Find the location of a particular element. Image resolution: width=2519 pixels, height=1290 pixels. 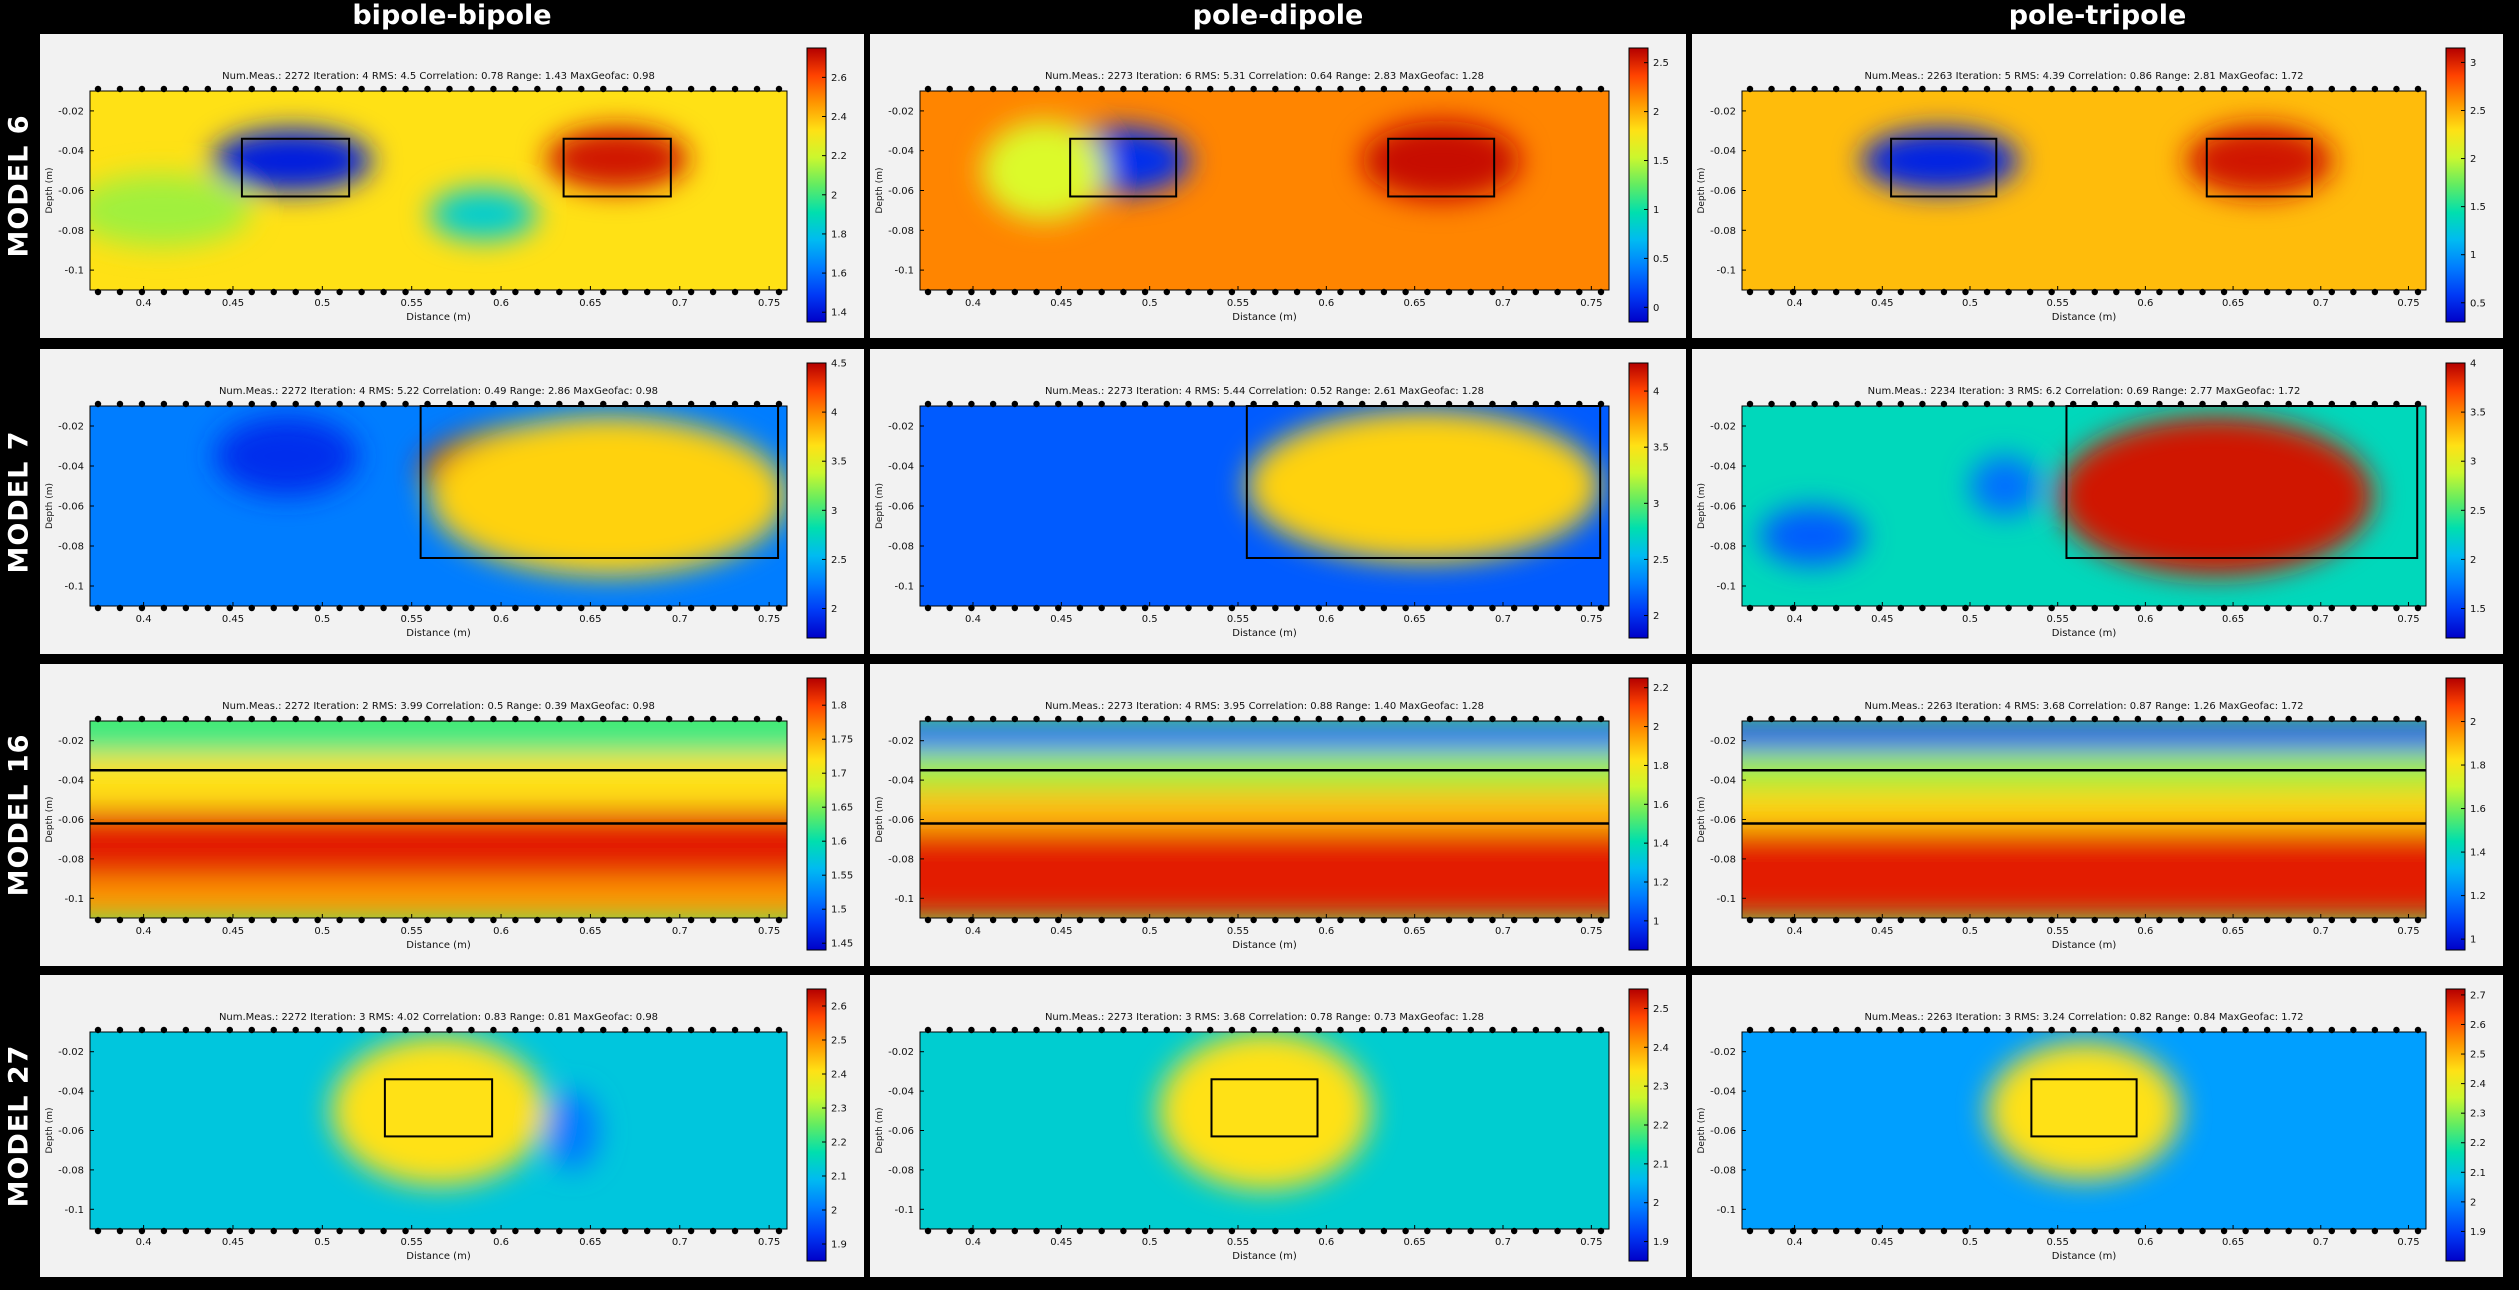

colorbar-tick-label: 1.6 is located at coordinates (839, 842).